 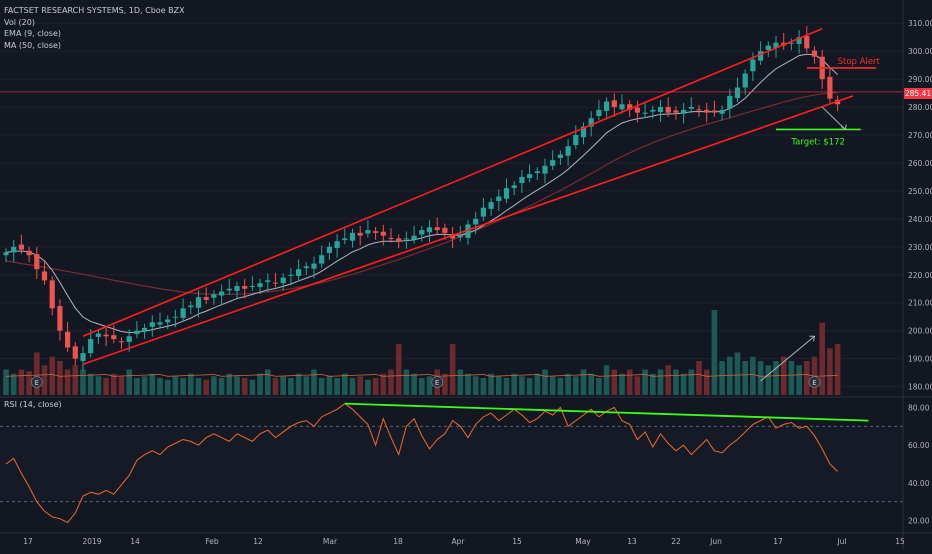 I want to click on price-tick-label: 230.00, so click(x=920, y=247).